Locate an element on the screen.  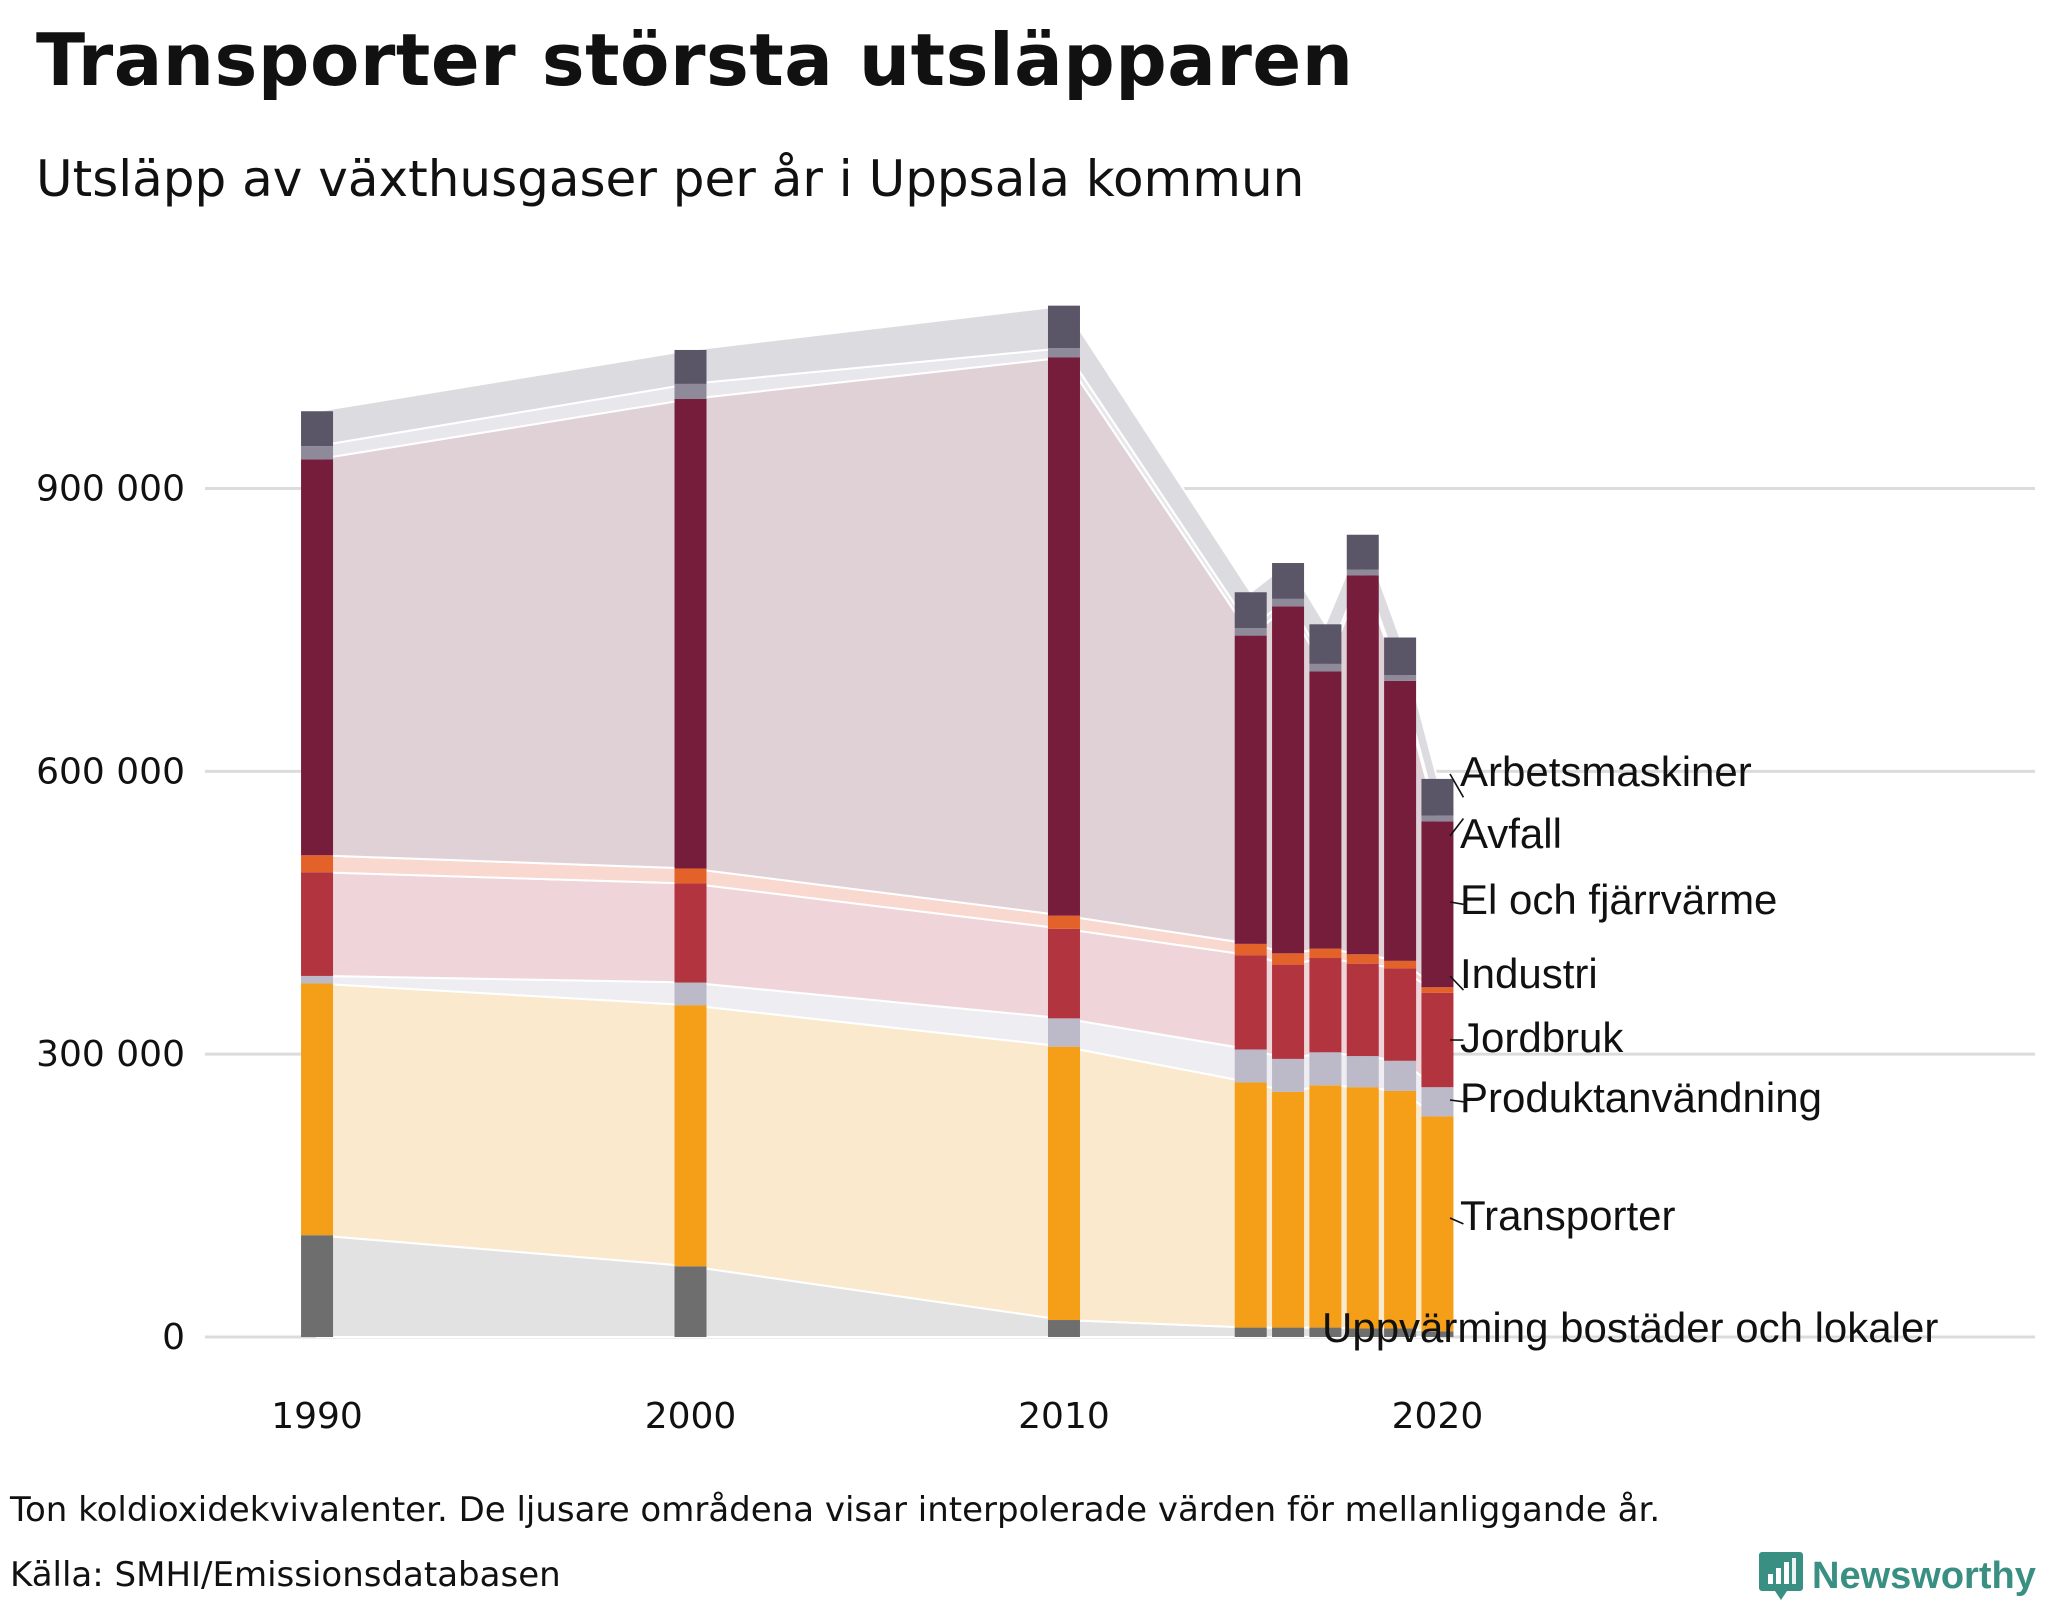
x-tick-label: 2000 is located at coordinates (691, 1416).